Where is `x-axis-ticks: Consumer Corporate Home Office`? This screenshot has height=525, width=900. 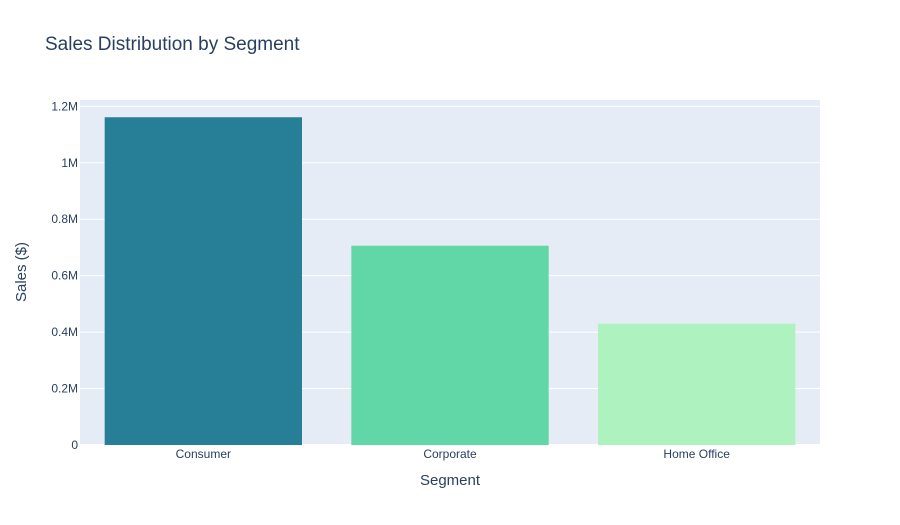 x-axis-ticks: Consumer Corporate Home Office is located at coordinates (453, 454).